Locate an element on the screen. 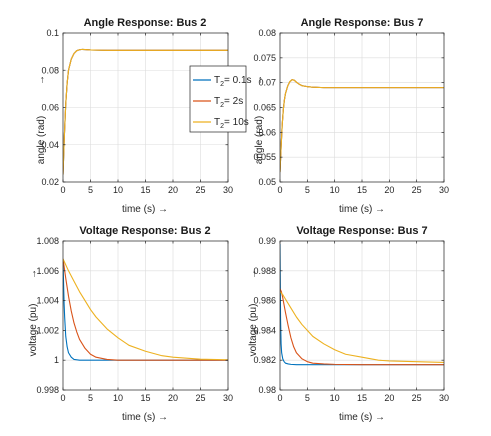  y-tick-label: 0.984 is located at coordinates (264, 330).